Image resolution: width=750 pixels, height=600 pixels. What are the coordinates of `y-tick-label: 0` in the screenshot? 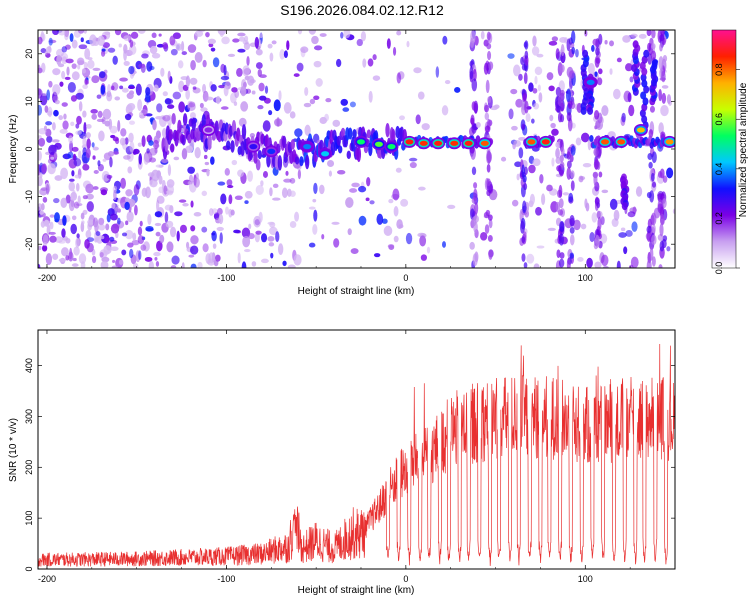 It's located at (29, 148).